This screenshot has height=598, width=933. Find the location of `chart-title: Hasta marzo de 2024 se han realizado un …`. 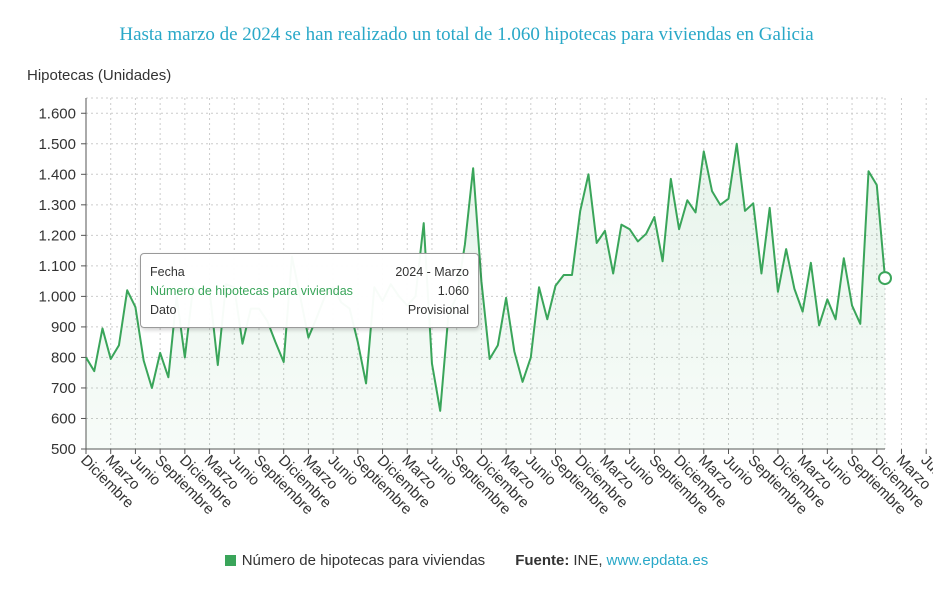

chart-title: Hasta marzo de 2024 se han realizado un … is located at coordinates (466, 34).